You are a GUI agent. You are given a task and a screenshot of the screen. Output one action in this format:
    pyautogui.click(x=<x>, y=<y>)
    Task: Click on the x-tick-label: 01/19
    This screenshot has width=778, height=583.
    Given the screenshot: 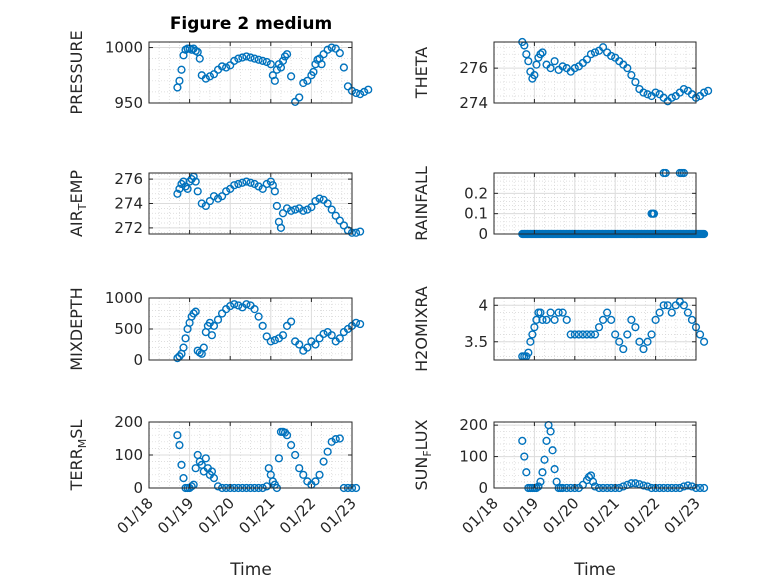 What is the action you would take?
    pyautogui.click(x=175, y=515)
    